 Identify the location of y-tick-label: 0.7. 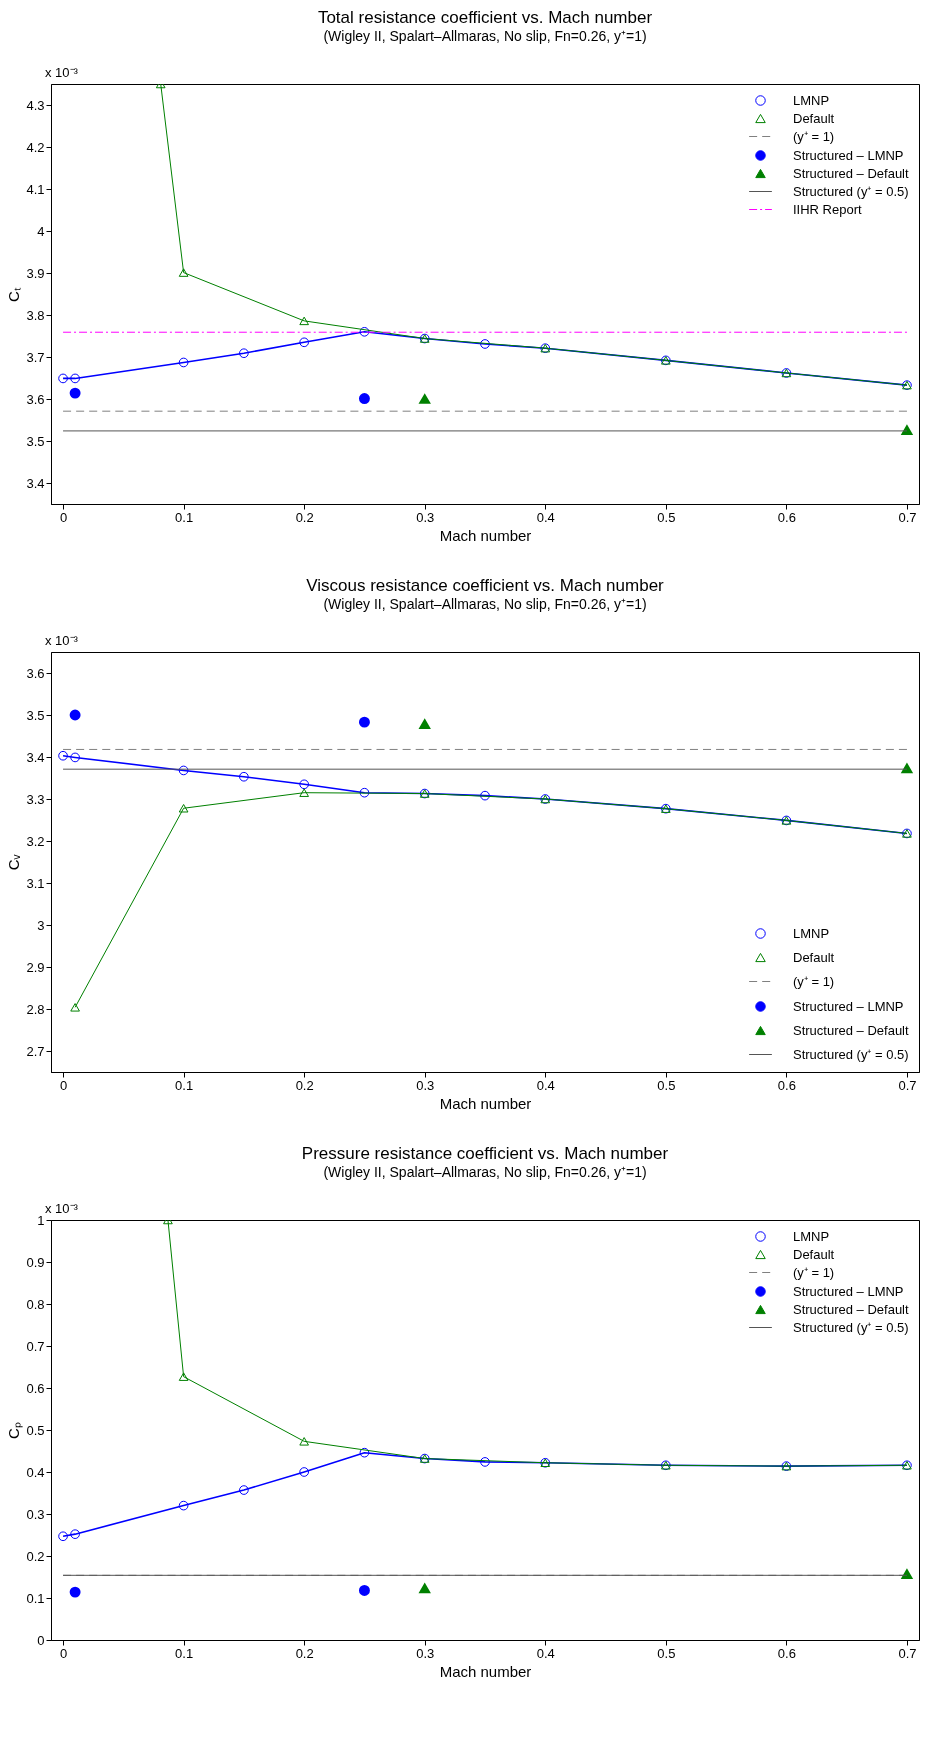
(35, 1346).